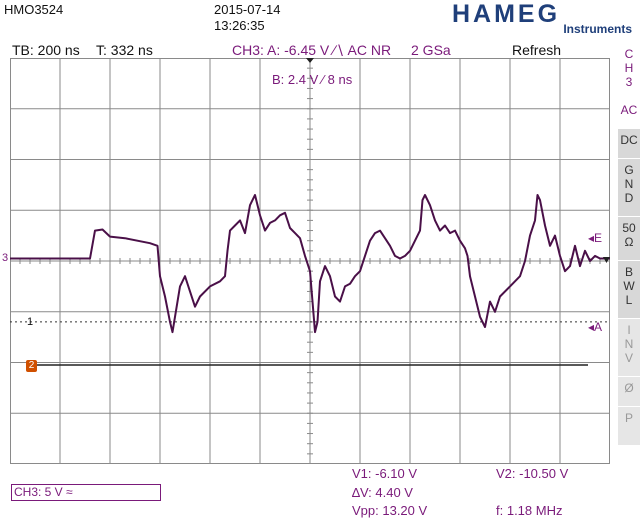 Image resolution: width=640 pixels, height=520 pixels. What do you see at coordinates (532, 473) in the screenshot?
I see `v2-readout: V2: -10.50 V` at bounding box center [532, 473].